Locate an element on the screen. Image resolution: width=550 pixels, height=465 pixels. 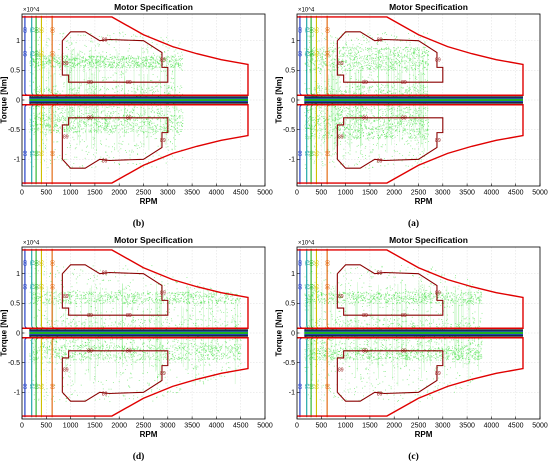
y-tick-label: 1 is located at coordinates (18, 41).